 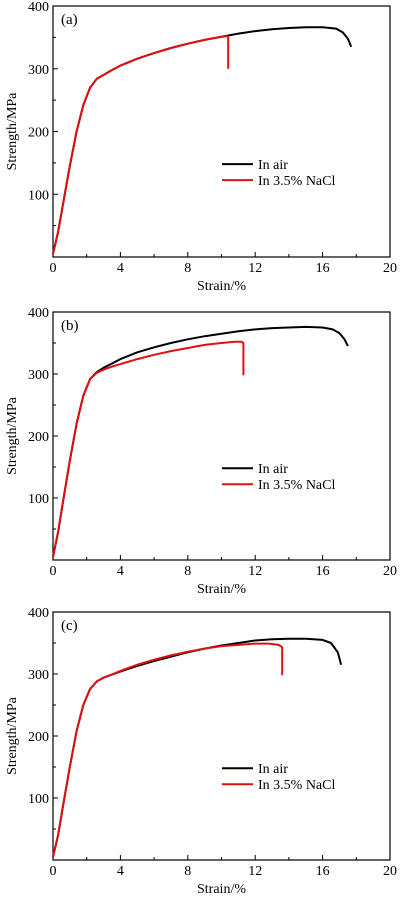 What do you see at coordinates (70, 326) in the screenshot?
I see `panel-label: (b)` at bounding box center [70, 326].